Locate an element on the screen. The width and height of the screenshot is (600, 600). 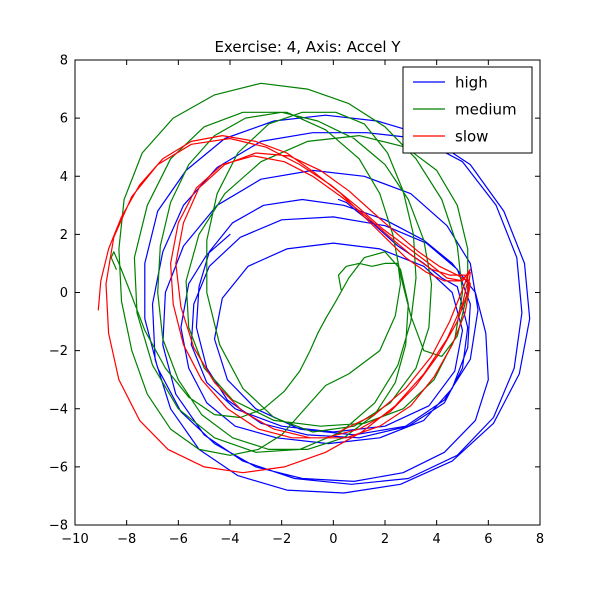
y-tick-label: 6 is located at coordinates (64, 119).